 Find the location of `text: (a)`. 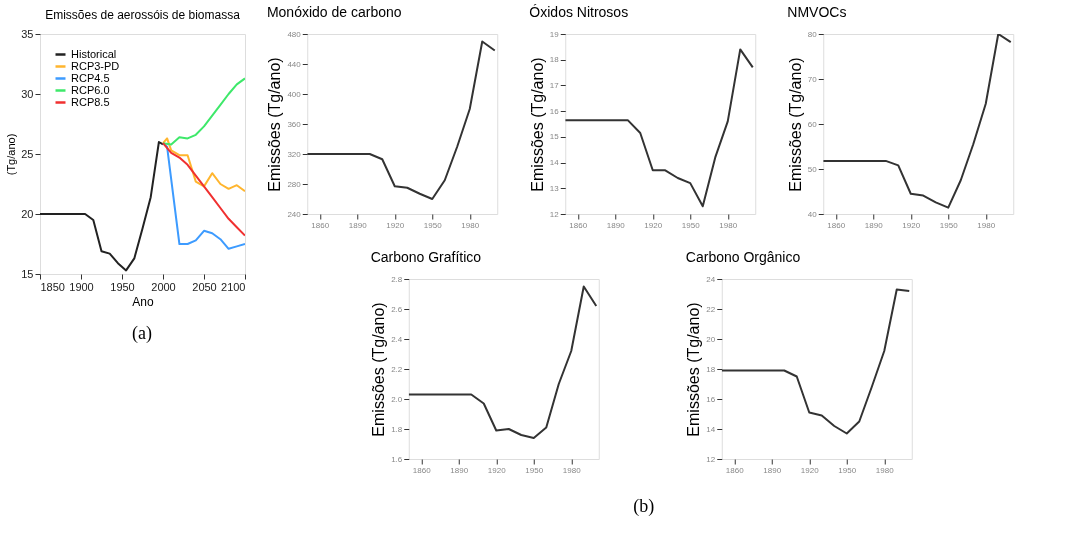

text: (a) is located at coordinates (142, 333).